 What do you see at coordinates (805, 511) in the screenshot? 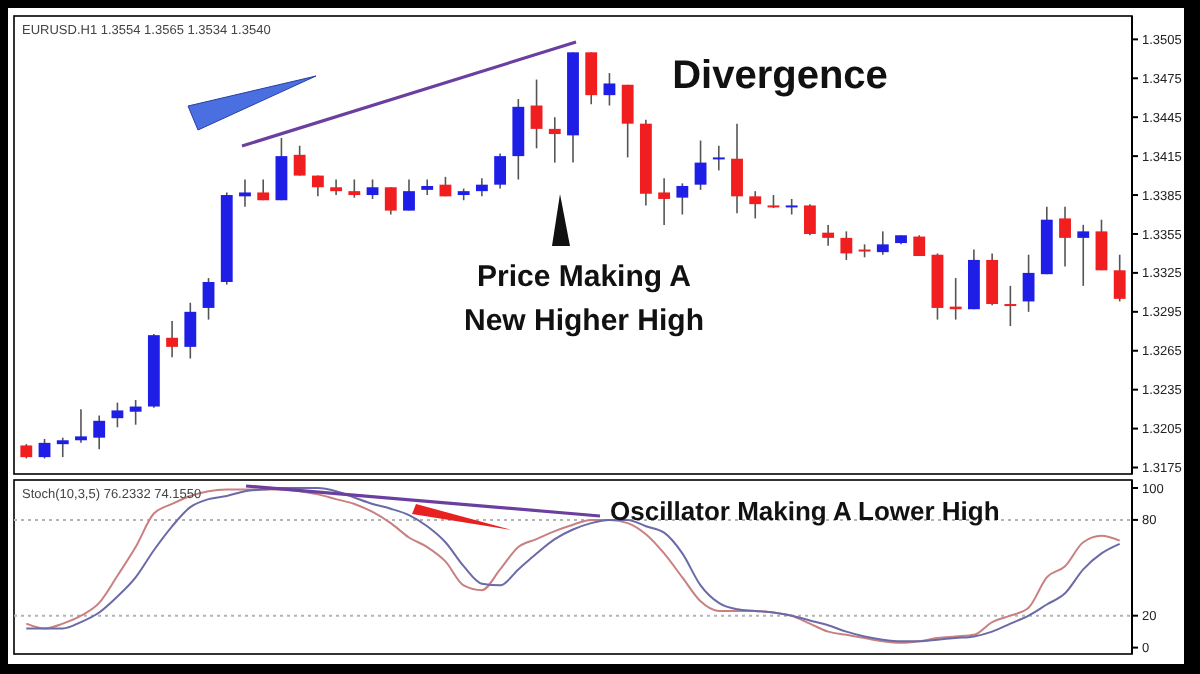
I see `annotation: Oscillator Making A Lower High` at bounding box center [805, 511].